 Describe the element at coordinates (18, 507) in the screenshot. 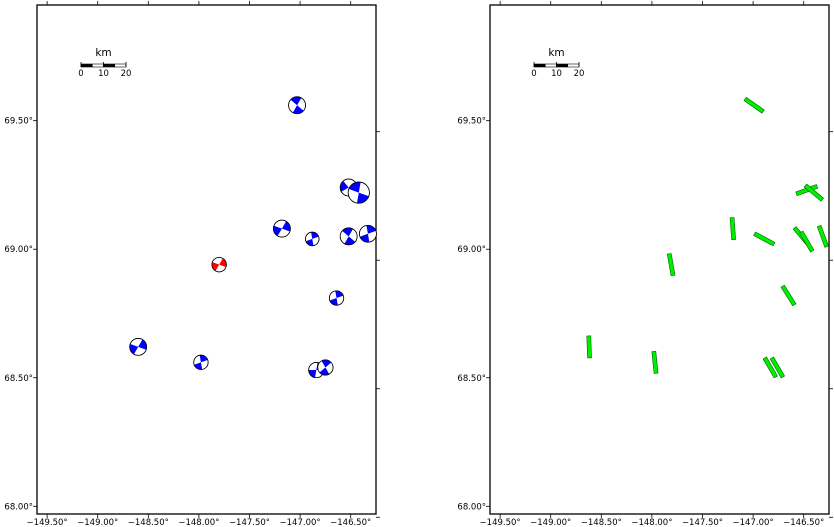

I see `left-map-y-tick-label: 68.00°` at that location.